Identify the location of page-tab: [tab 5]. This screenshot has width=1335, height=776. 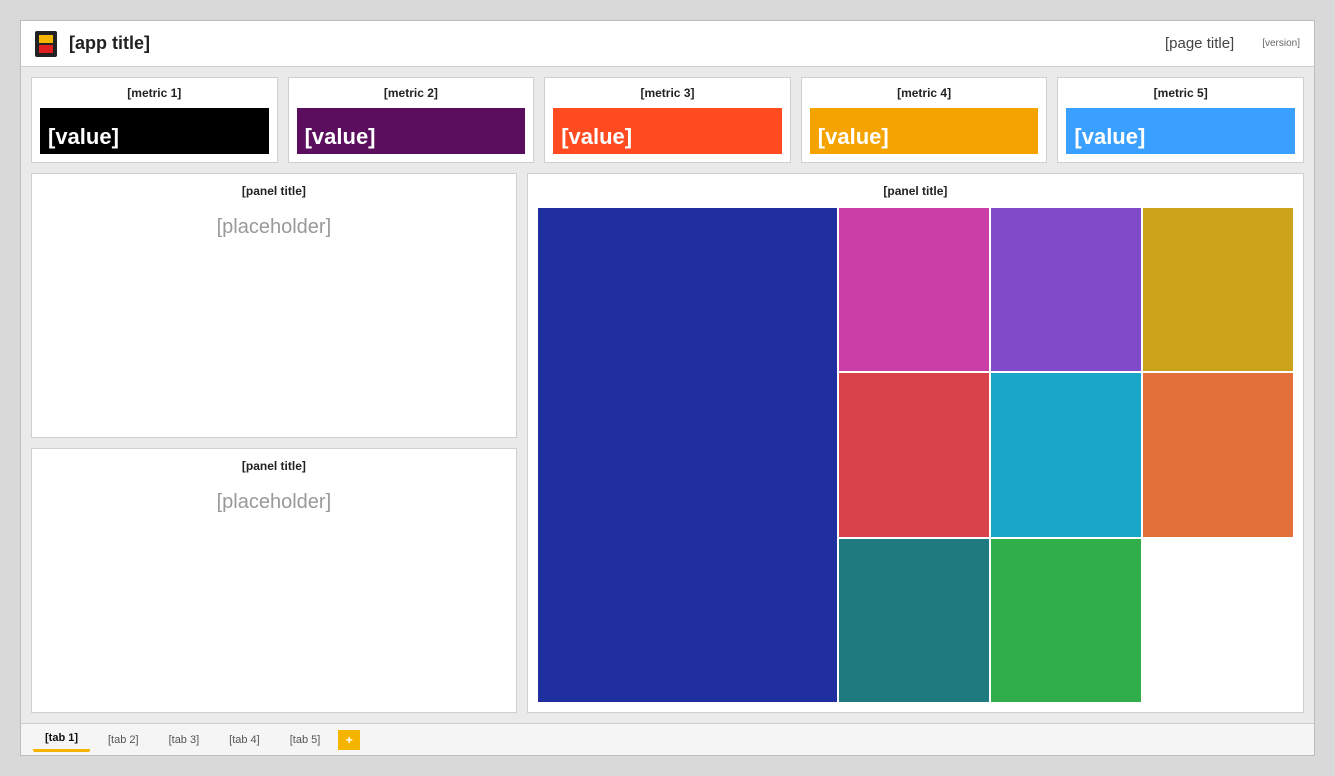
(305, 739).